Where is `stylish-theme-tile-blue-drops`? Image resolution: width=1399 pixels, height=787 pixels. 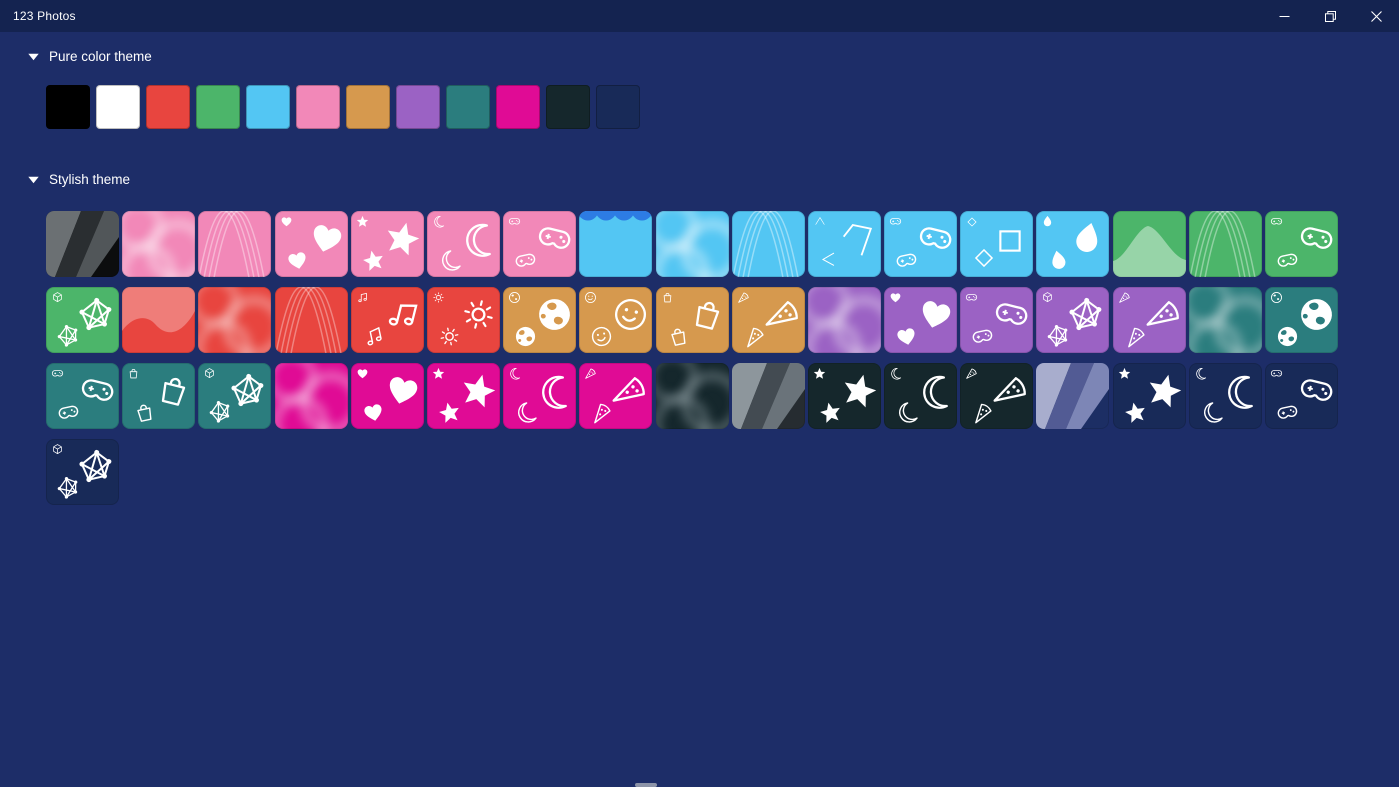 stylish-theme-tile-blue-drops is located at coordinates (1073, 244).